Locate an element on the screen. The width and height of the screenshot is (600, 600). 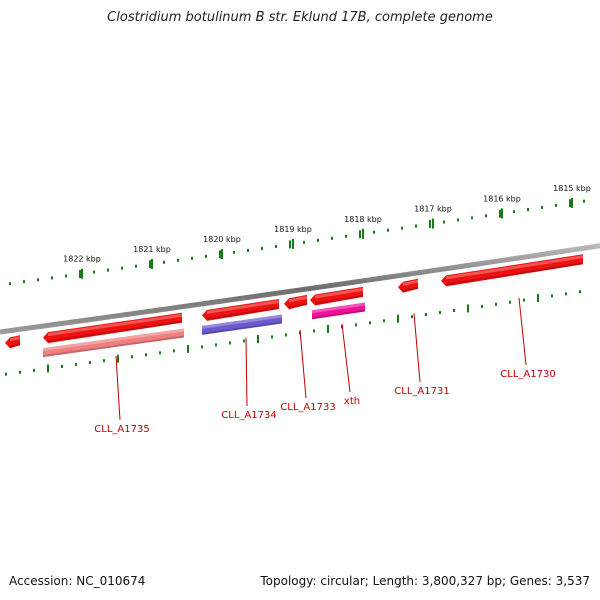
gene-cll_a1735 is located at coordinates (112, 328).